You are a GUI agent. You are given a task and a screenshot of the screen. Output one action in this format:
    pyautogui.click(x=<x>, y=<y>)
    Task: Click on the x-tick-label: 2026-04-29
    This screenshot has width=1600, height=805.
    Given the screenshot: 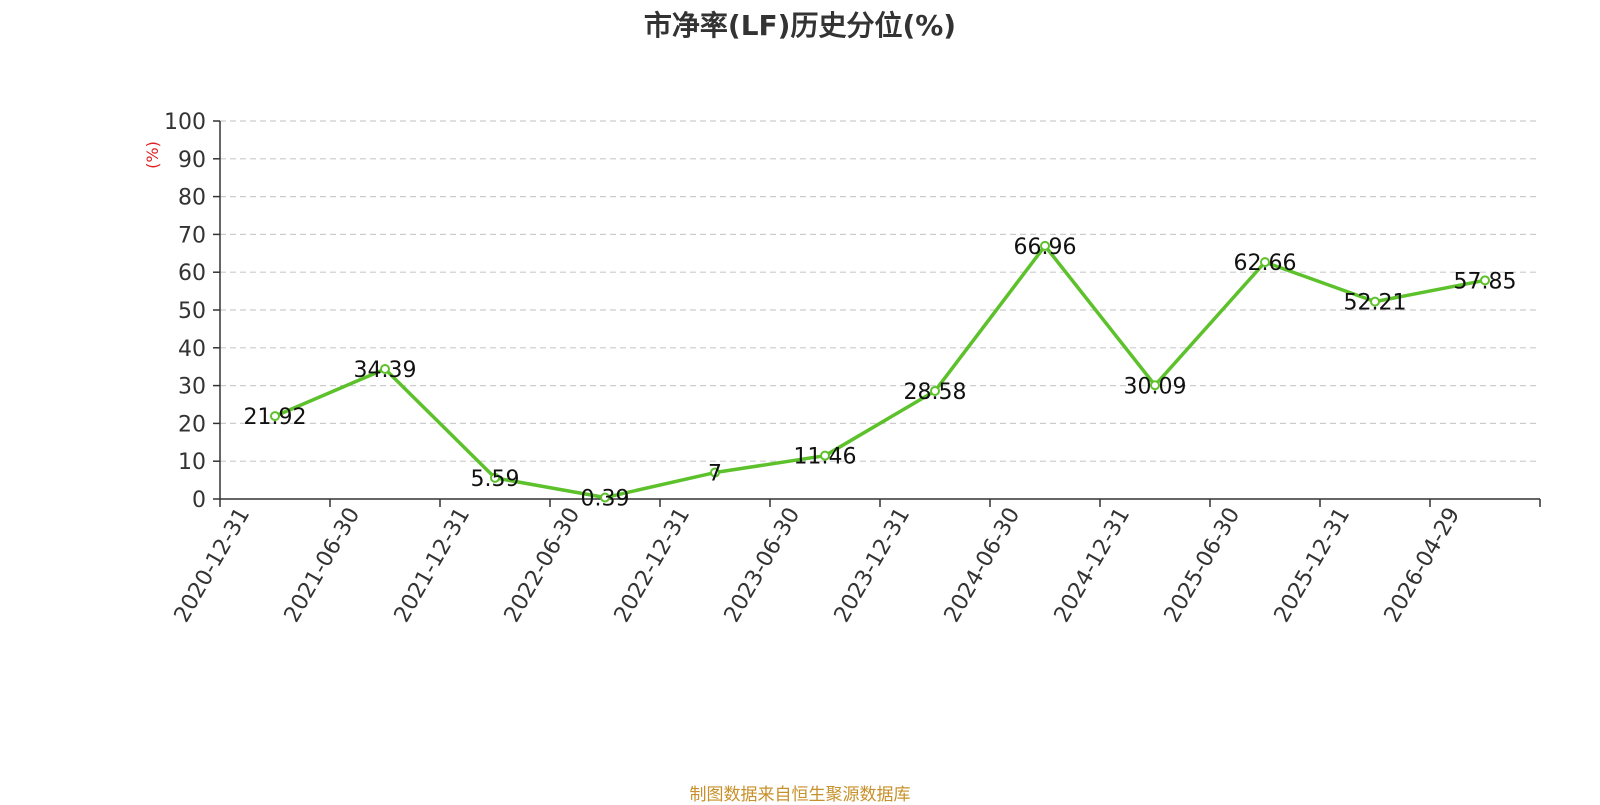 What is the action you would take?
    pyautogui.click(x=1423, y=565)
    